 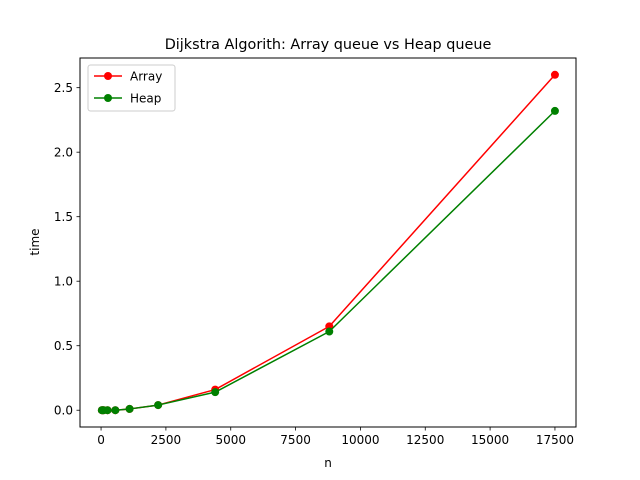 What do you see at coordinates (108, 76) in the screenshot?
I see `legend-marker-array` at bounding box center [108, 76].